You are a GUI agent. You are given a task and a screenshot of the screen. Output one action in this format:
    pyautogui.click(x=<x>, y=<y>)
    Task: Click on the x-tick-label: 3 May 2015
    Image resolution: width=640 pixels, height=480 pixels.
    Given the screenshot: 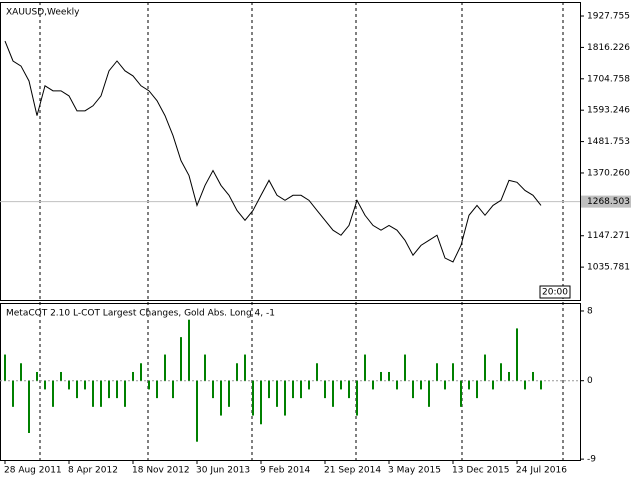 What is the action you would take?
    pyautogui.click(x=414, y=471)
    